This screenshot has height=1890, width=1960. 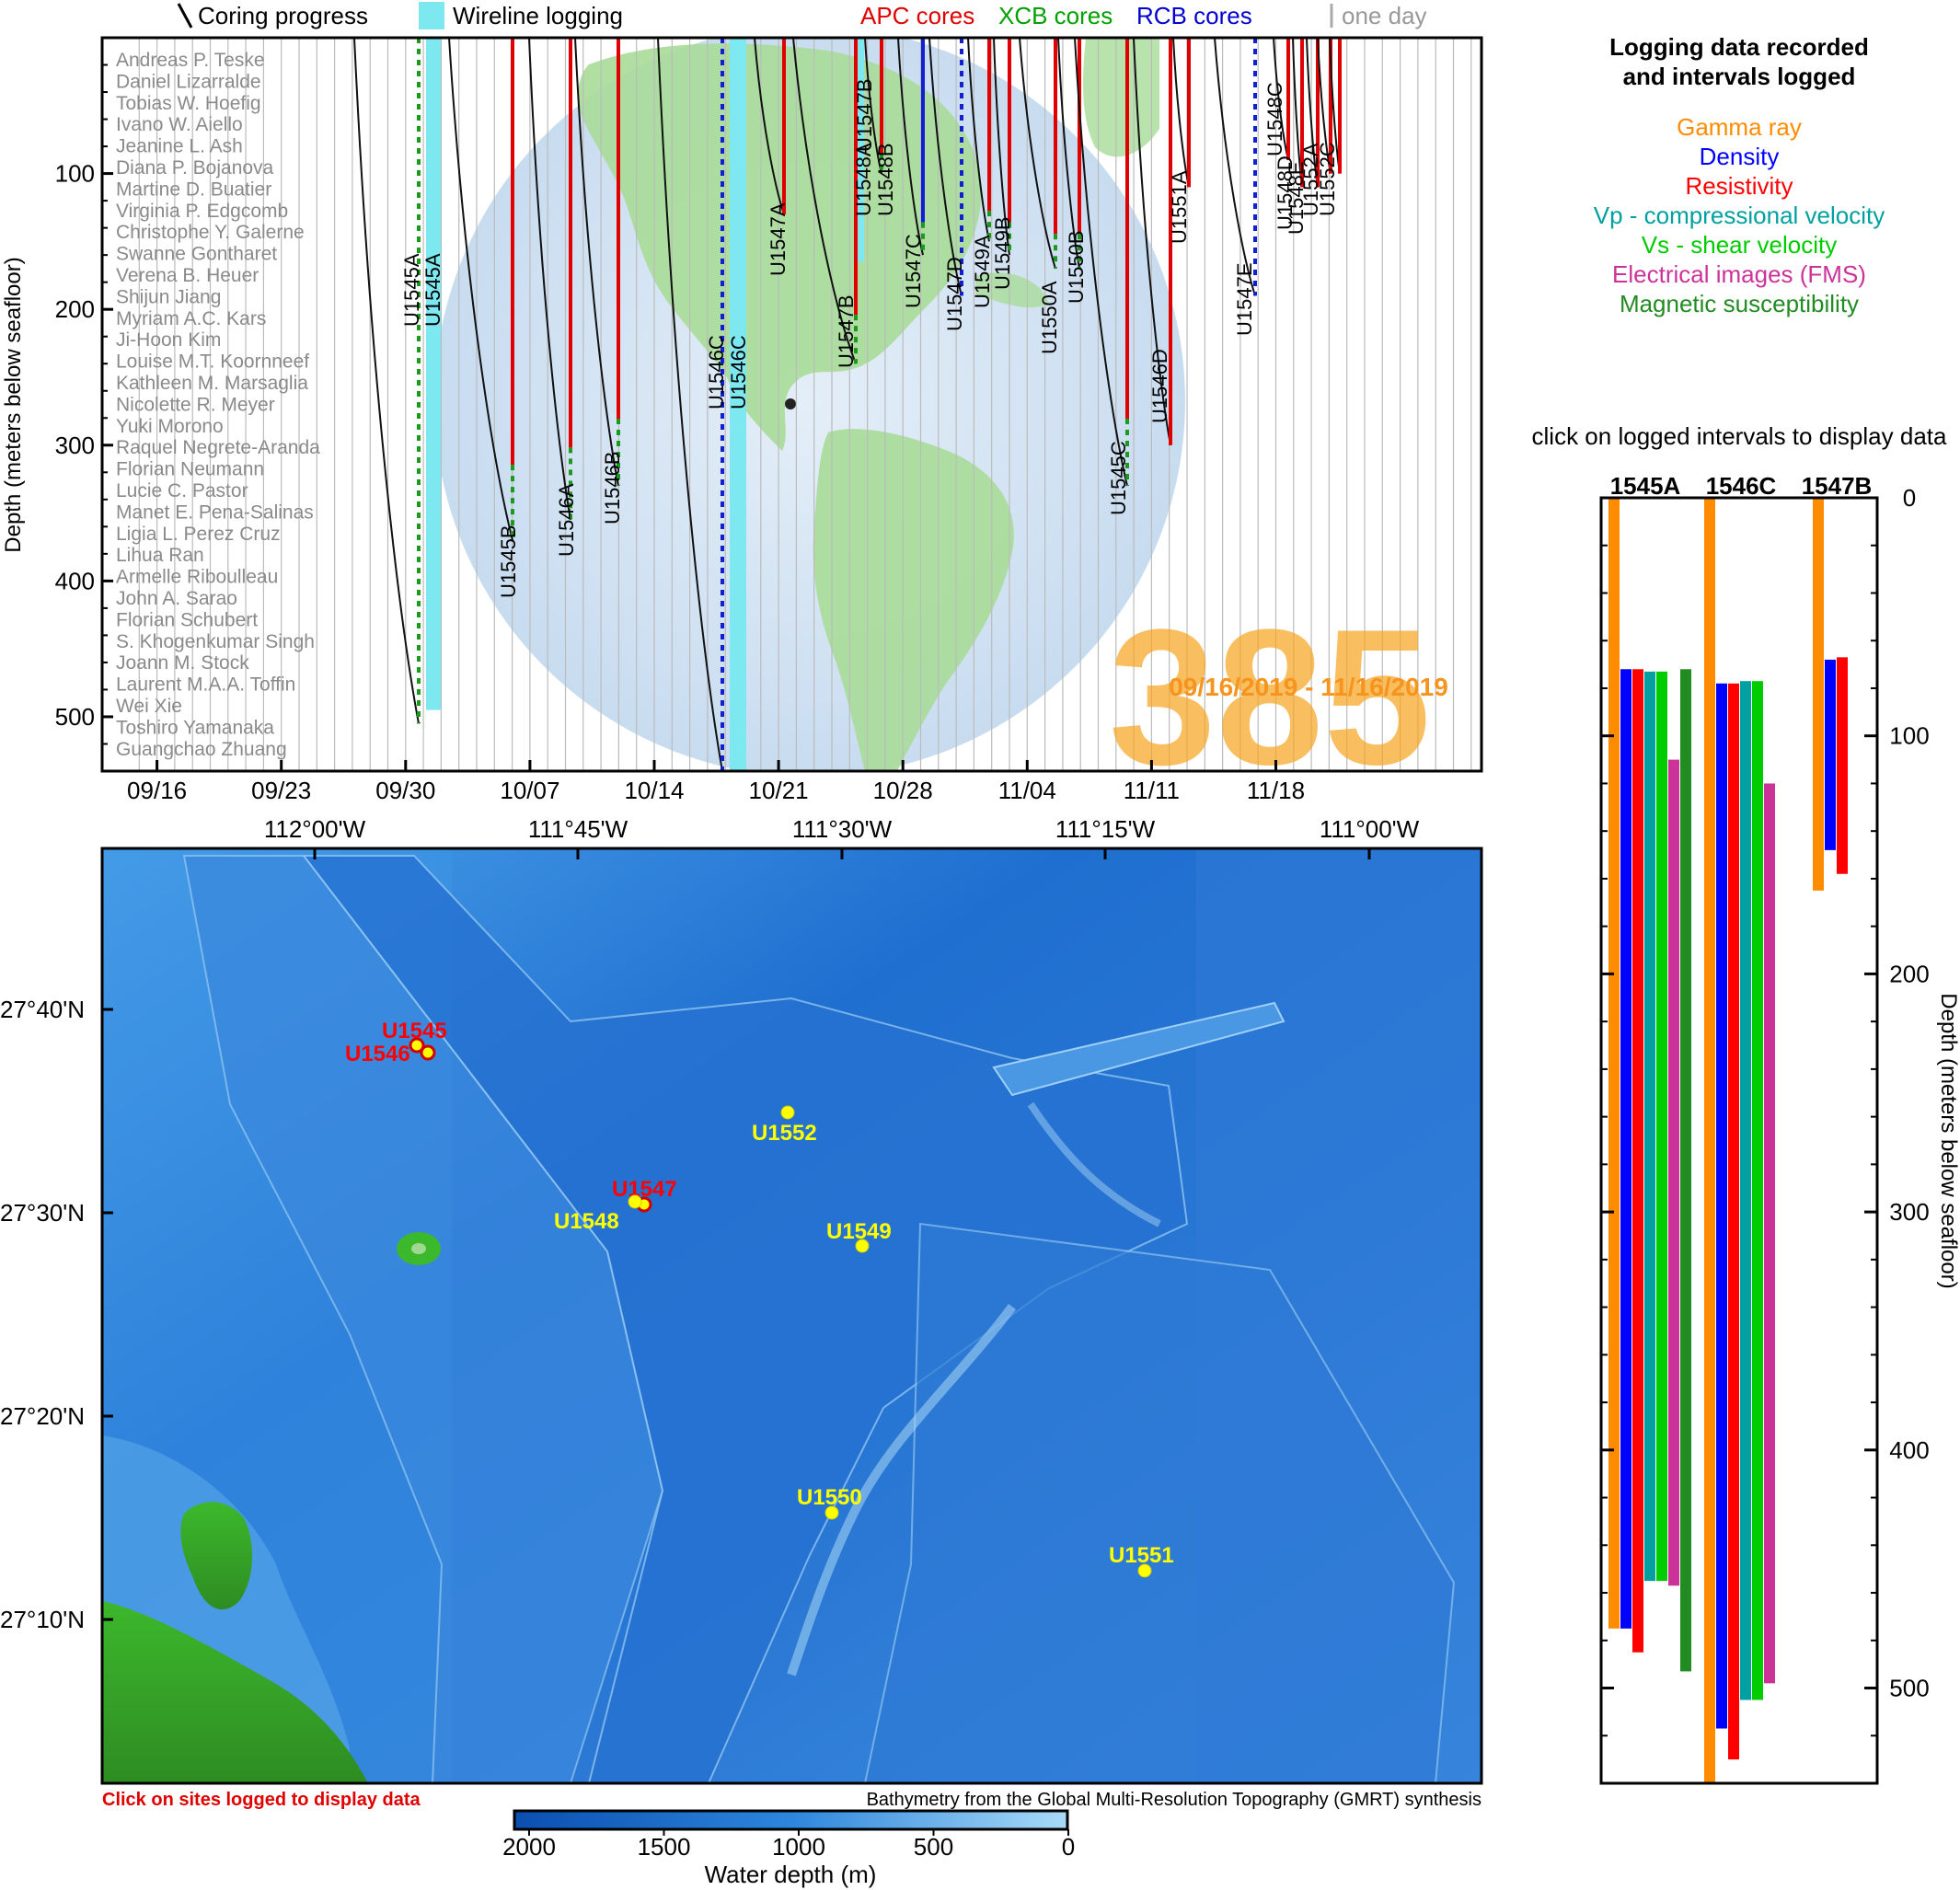 What do you see at coordinates (1310, 179) in the screenshot?
I see `hole-label: U1552A` at bounding box center [1310, 179].